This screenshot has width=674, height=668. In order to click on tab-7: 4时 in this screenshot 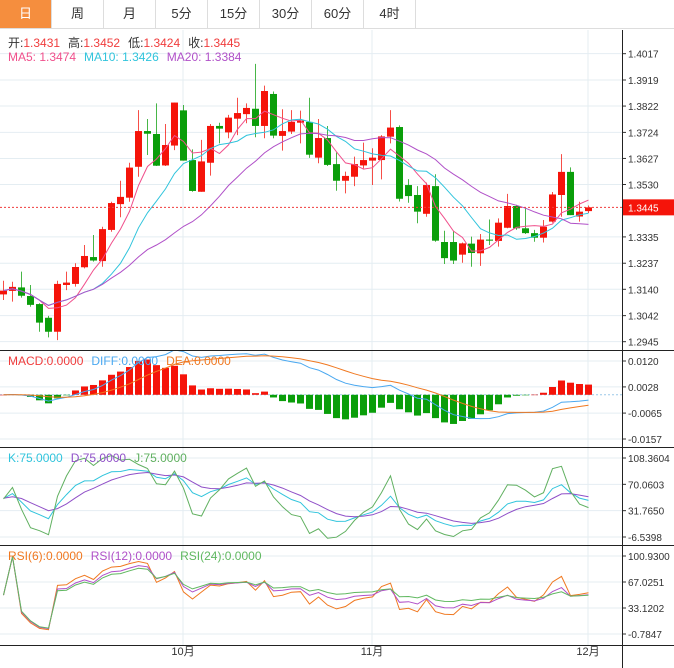, I will do `click(390, 14)`.